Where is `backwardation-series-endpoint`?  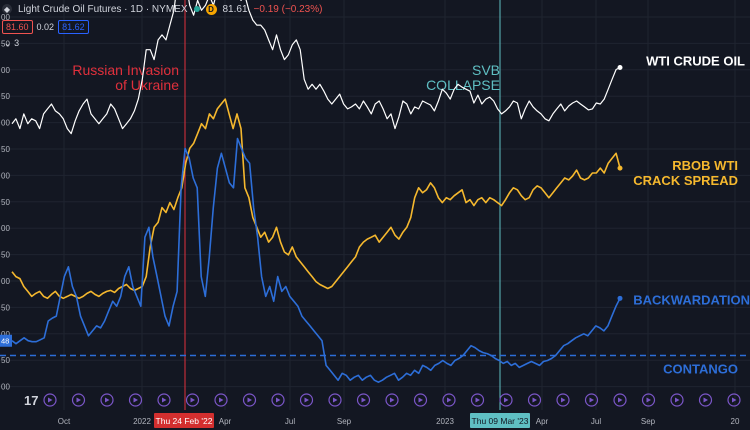
backwardation-series-endpoint is located at coordinates (620, 298).